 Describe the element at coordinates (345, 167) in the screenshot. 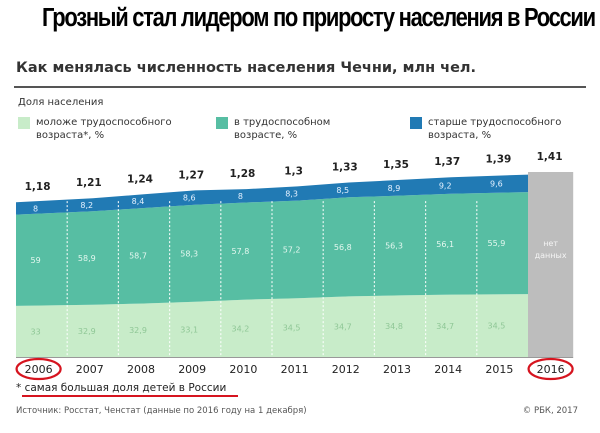

I see `total-label: 1,33` at that location.